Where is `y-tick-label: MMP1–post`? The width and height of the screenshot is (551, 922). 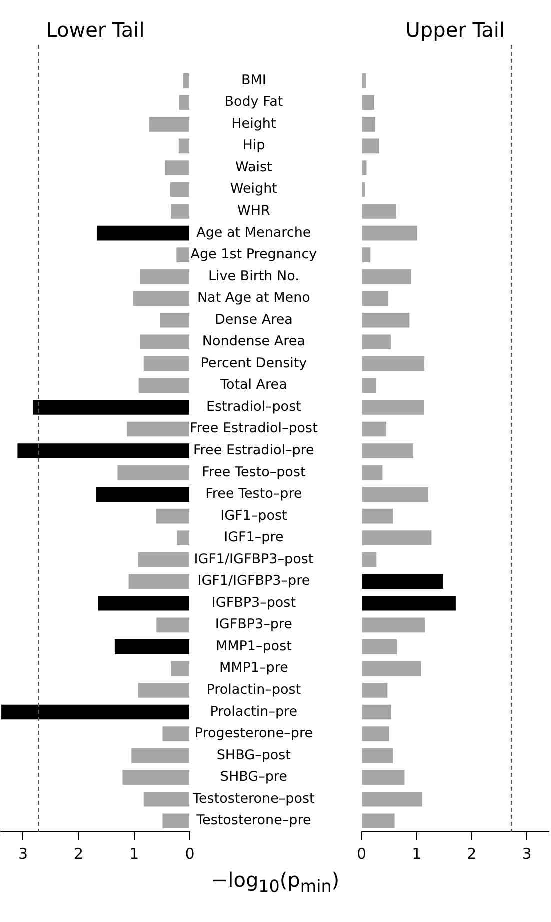 y-tick-label: MMP1–post is located at coordinates (254, 646).